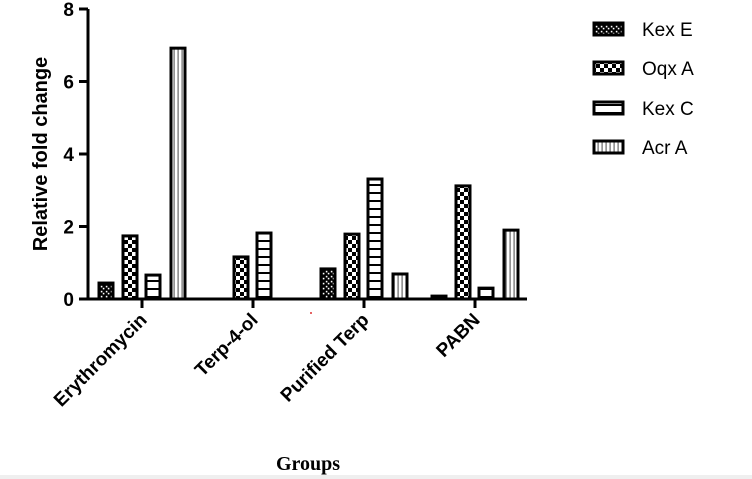  What do you see at coordinates (463, 242) in the screenshot?
I see `bar-oqx-a-pabn` at bounding box center [463, 242].